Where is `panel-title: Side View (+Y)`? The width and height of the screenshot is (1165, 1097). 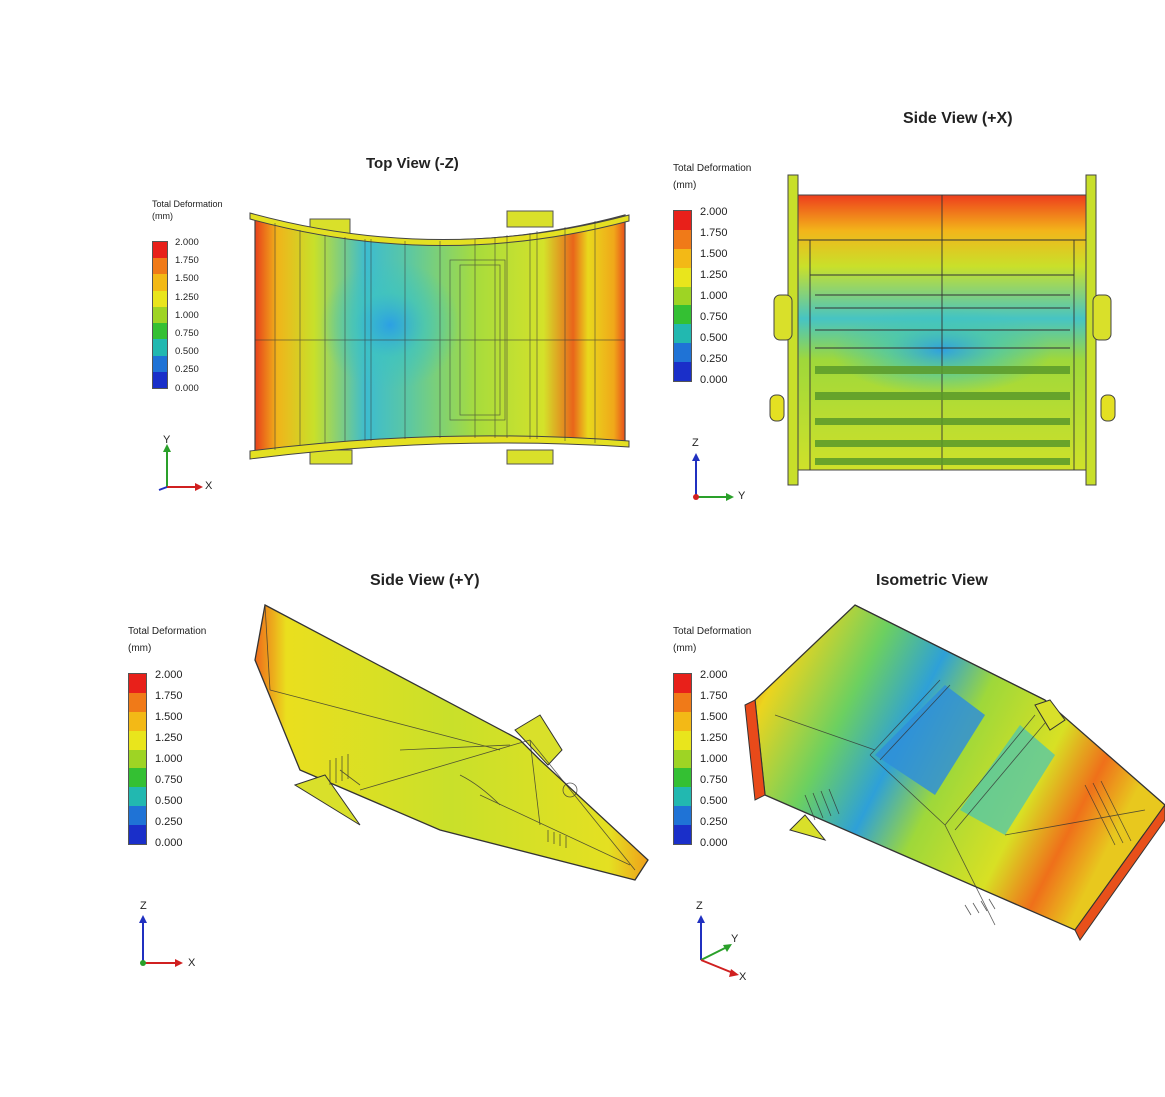 panel-title: Side View (+Y) is located at coordinates (425, 580).